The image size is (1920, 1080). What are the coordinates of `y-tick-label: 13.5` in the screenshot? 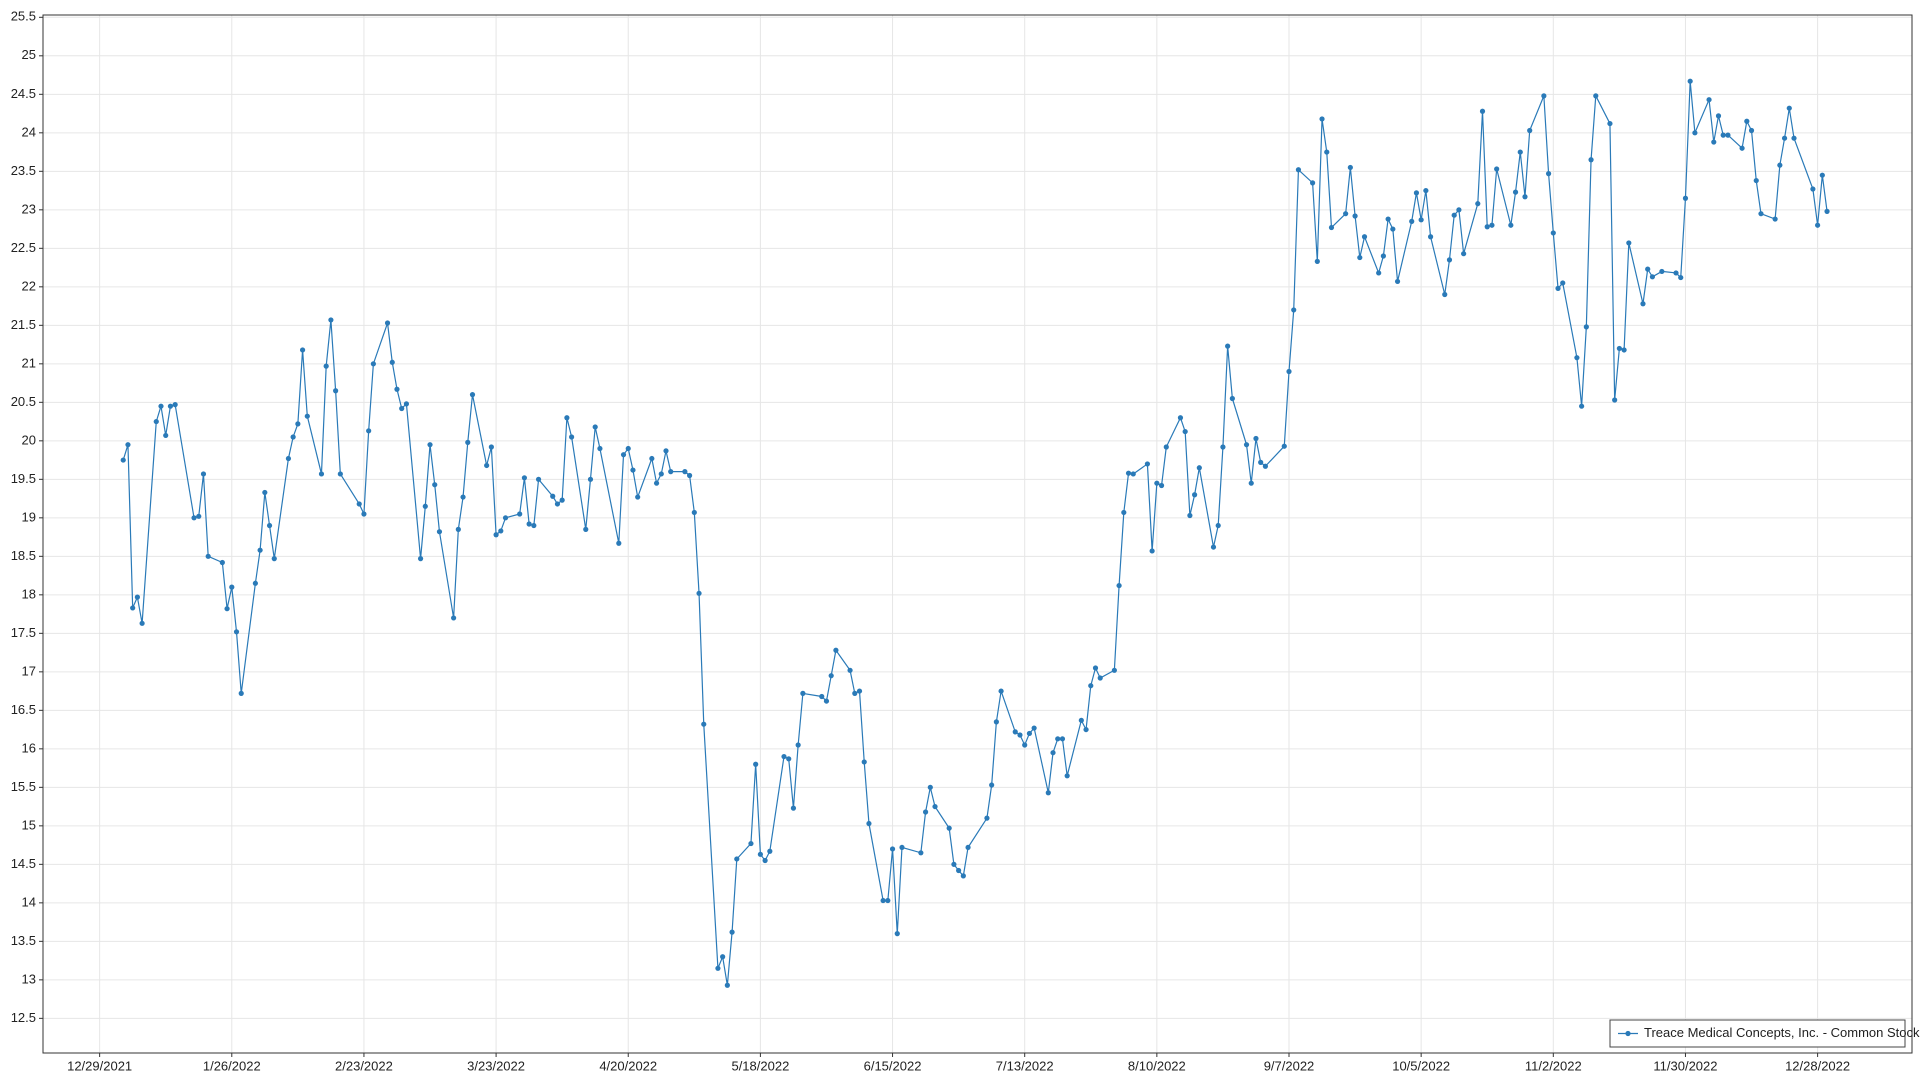 It's located at (23, 940).